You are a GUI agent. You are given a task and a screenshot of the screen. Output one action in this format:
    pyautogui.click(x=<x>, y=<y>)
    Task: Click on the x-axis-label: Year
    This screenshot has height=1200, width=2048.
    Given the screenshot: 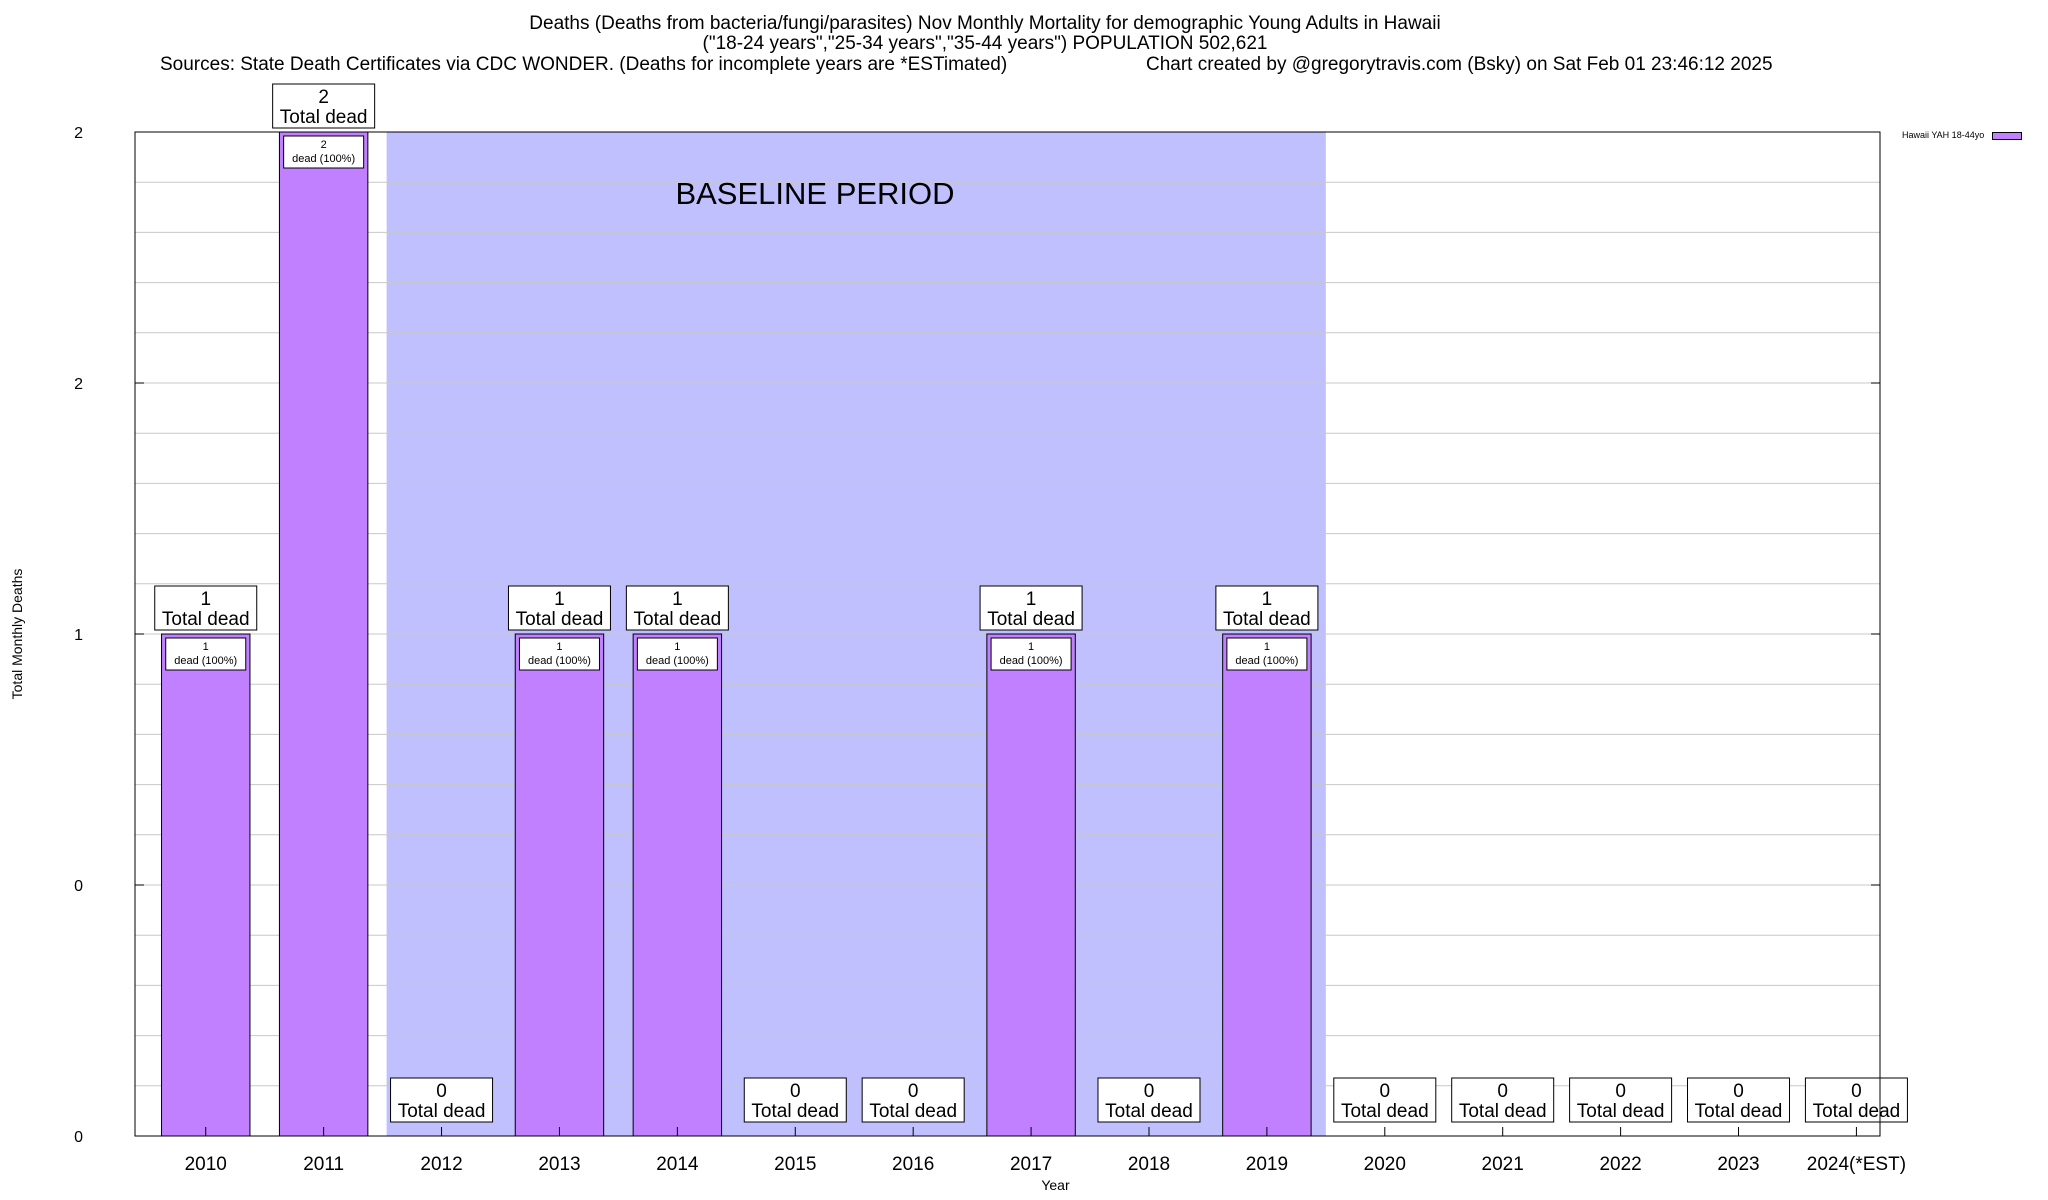 What is the action you would take?
    pyautogui.click(x=1055, y=1185)
    